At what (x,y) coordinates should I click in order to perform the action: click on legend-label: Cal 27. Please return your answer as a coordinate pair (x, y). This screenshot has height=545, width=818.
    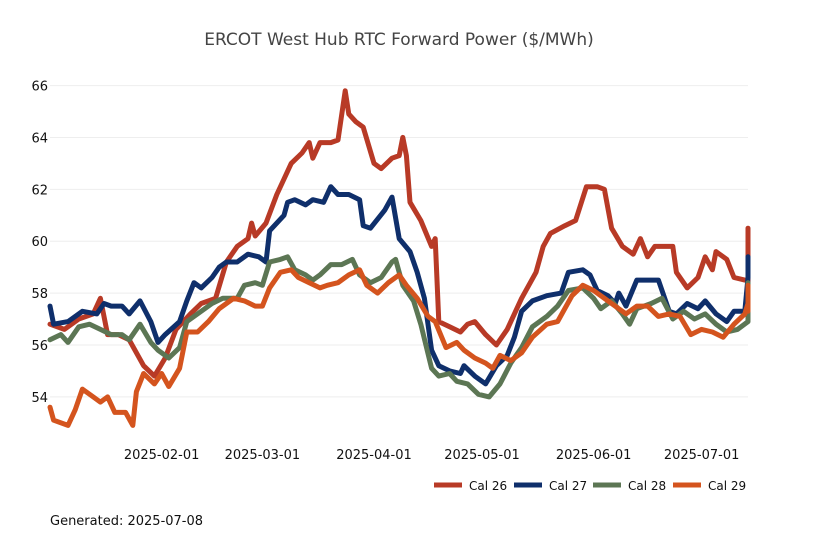
    Looking at the image, I should click on (568, 486).